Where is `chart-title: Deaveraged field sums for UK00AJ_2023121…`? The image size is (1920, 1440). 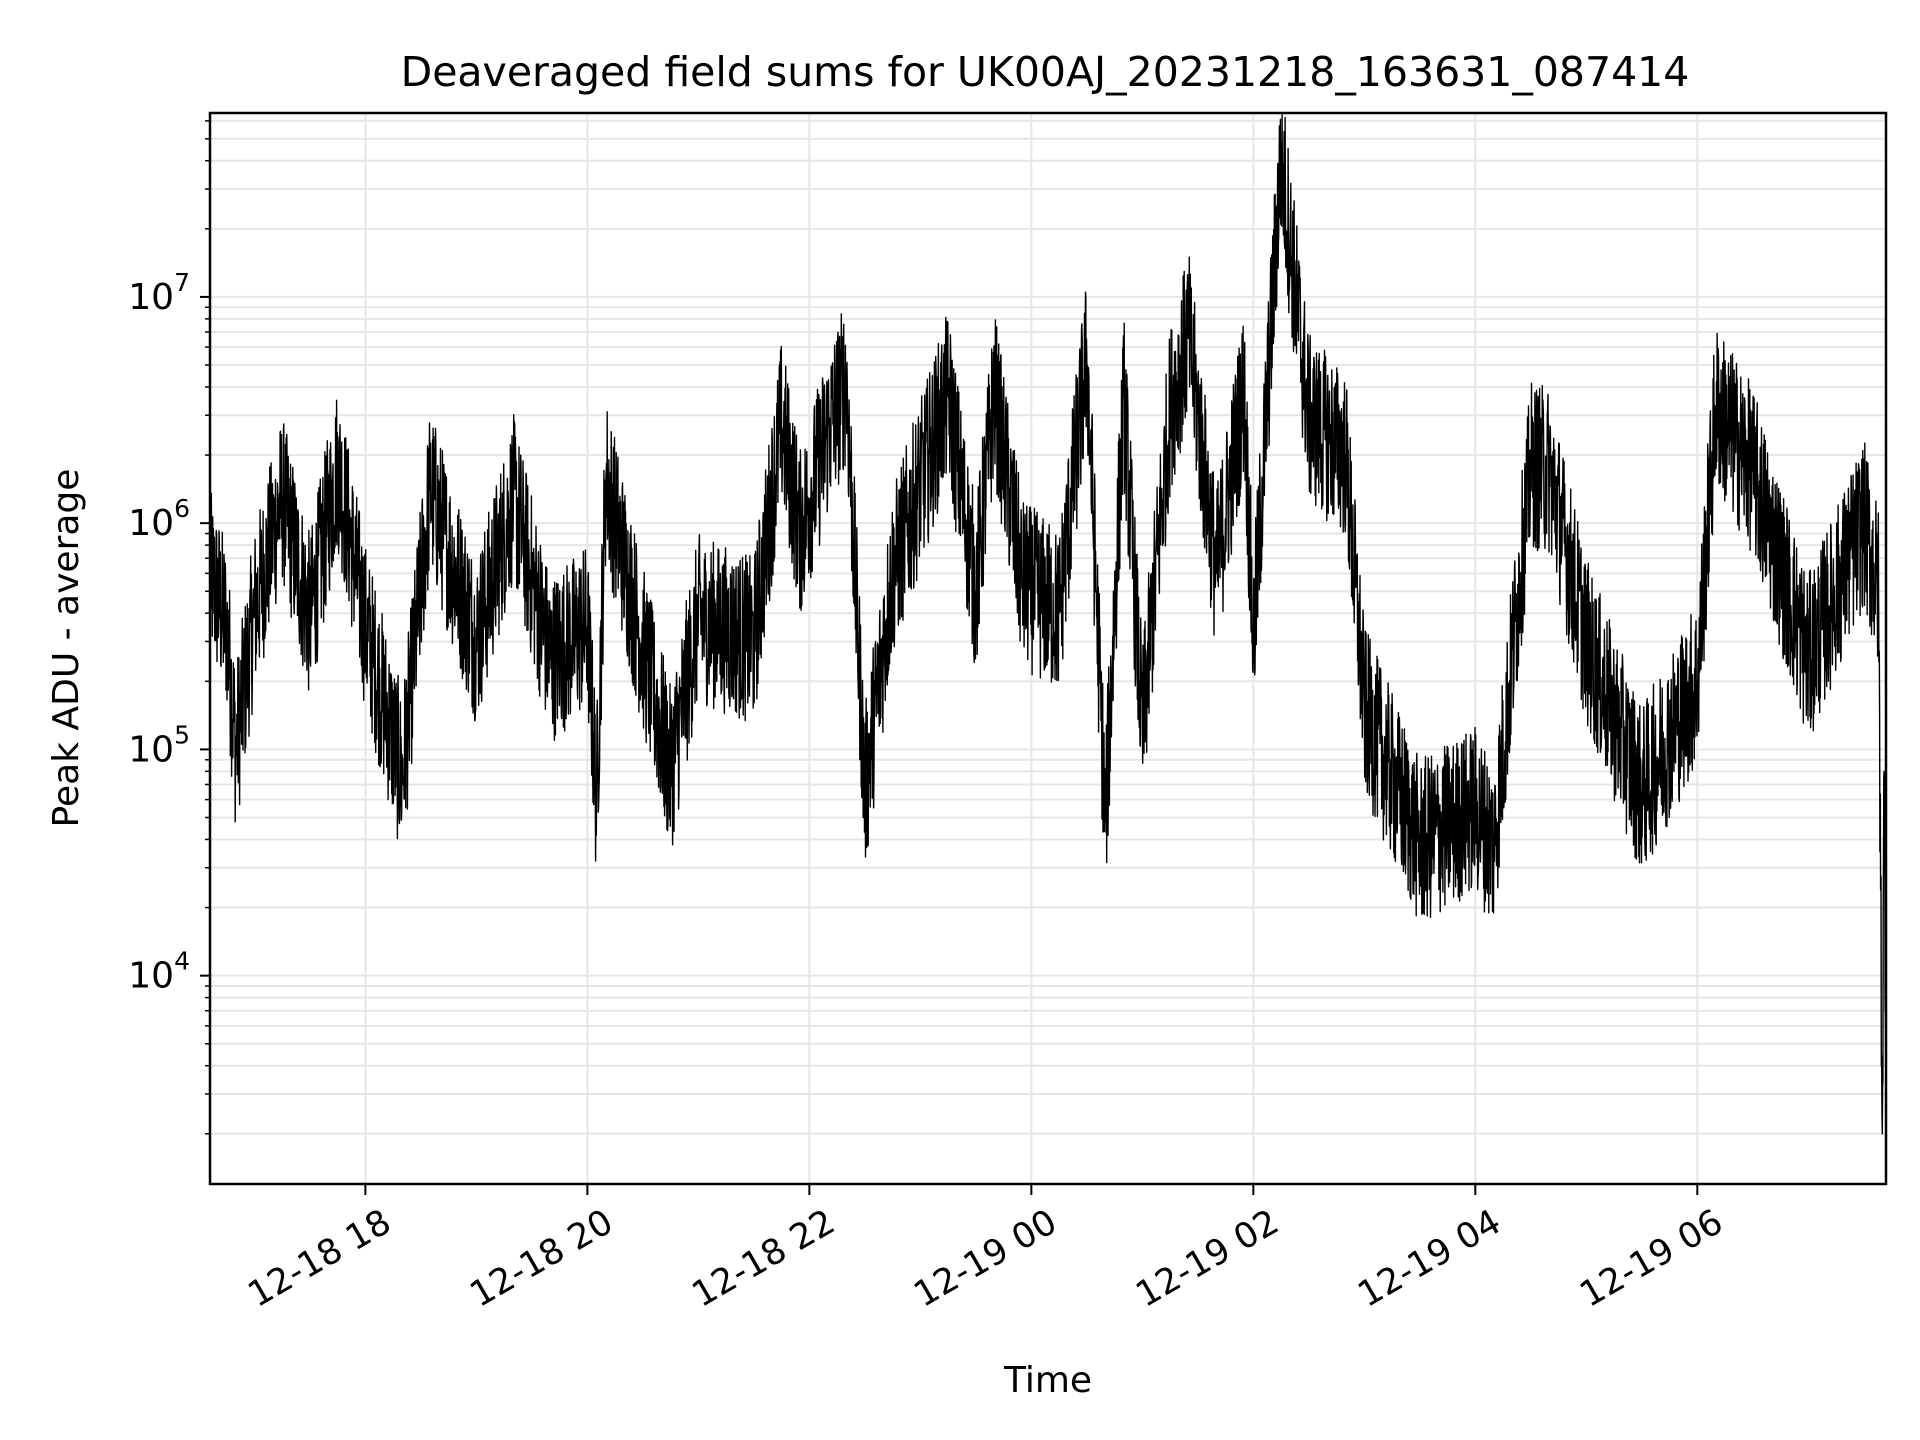
chart-title: Deaveraged field sums for UK00AJ_2023121… is located at coordinates (1045, 72).